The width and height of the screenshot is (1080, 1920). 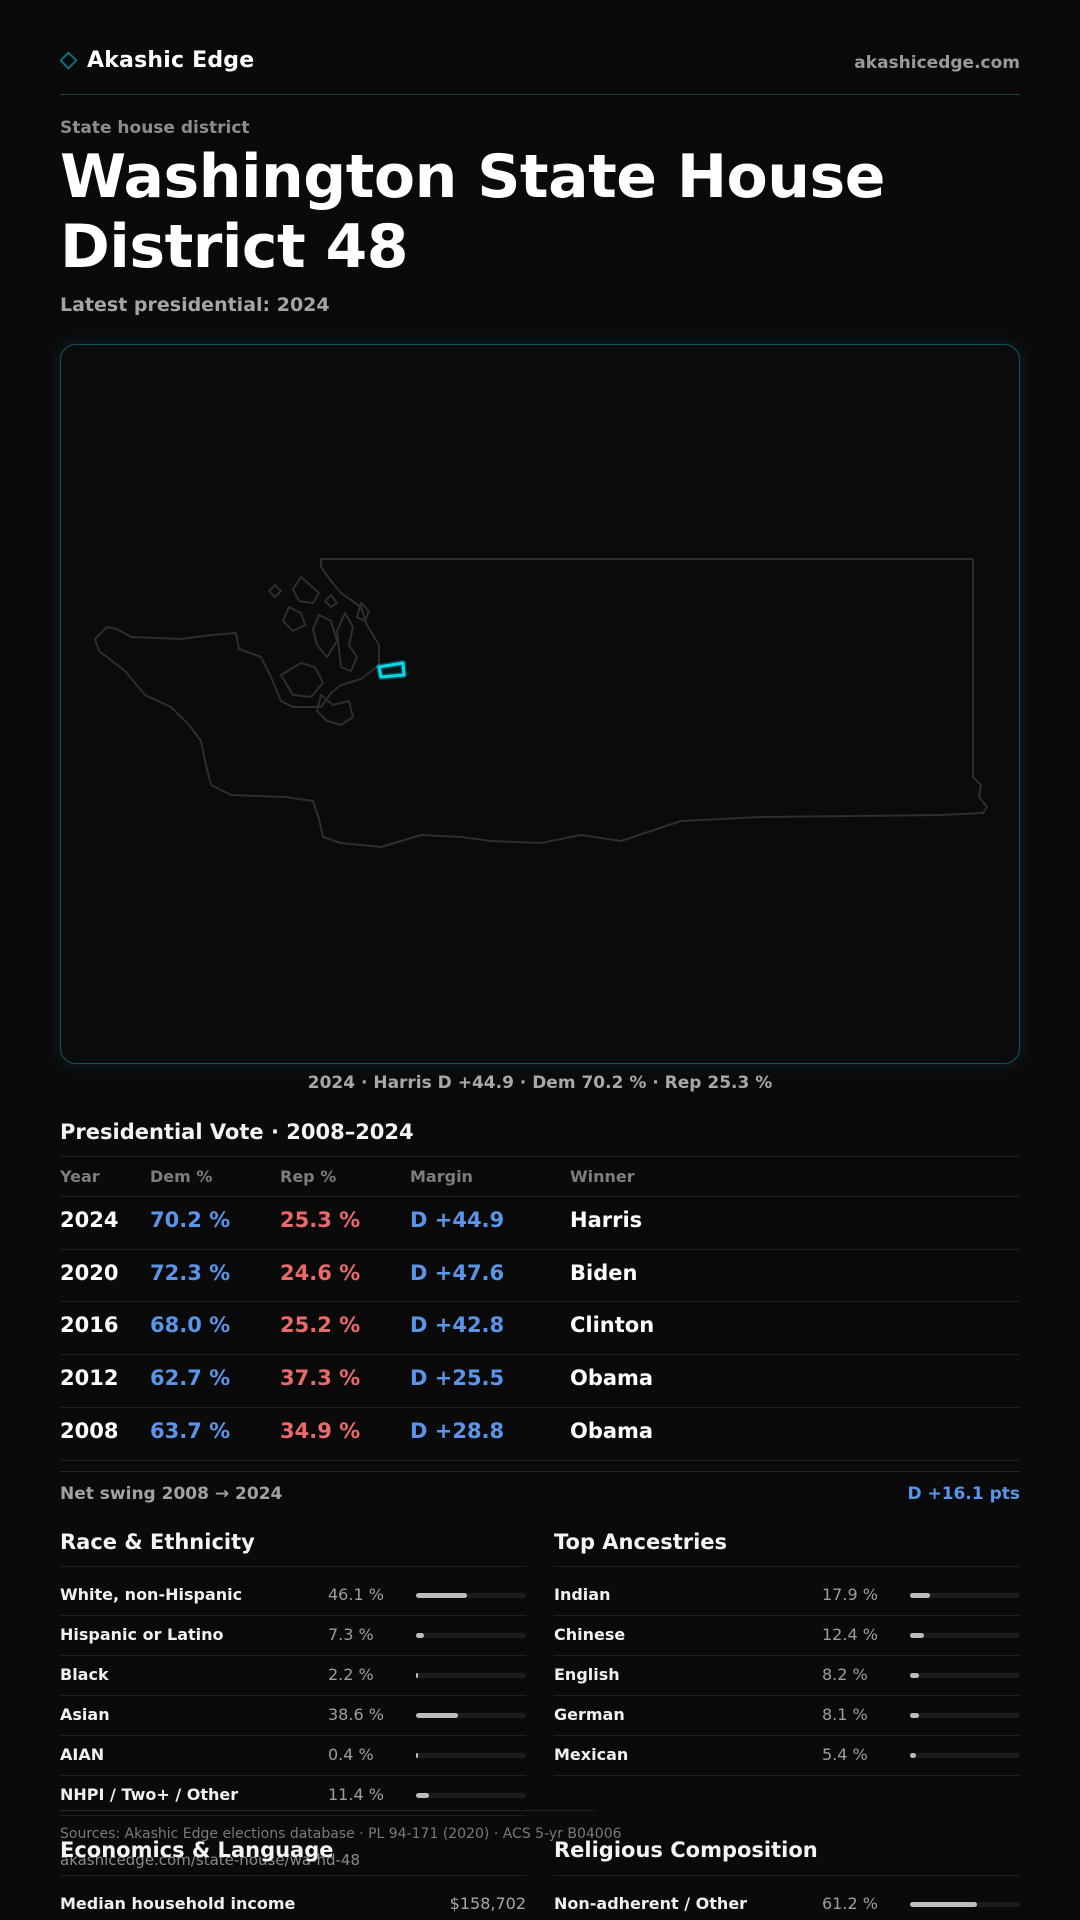 I want to click on net-swing-value: D +16.1 pts, so click(x=963, y=1494).